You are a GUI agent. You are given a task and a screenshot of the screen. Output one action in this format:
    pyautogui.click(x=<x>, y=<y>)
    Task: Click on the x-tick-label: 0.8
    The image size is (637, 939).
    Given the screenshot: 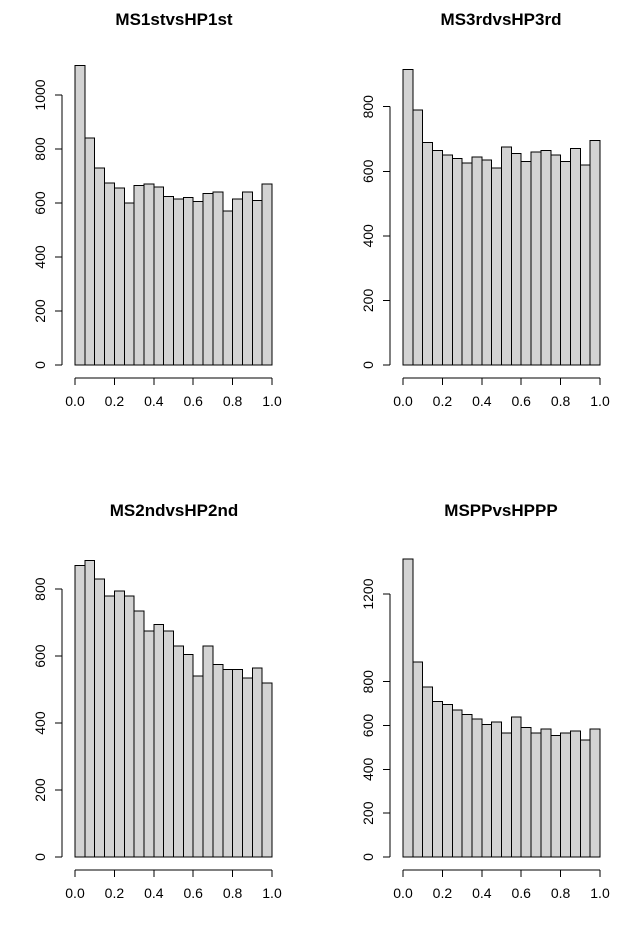 What is the action you would take?
    pyautogui.click(x=233, y=401)
    